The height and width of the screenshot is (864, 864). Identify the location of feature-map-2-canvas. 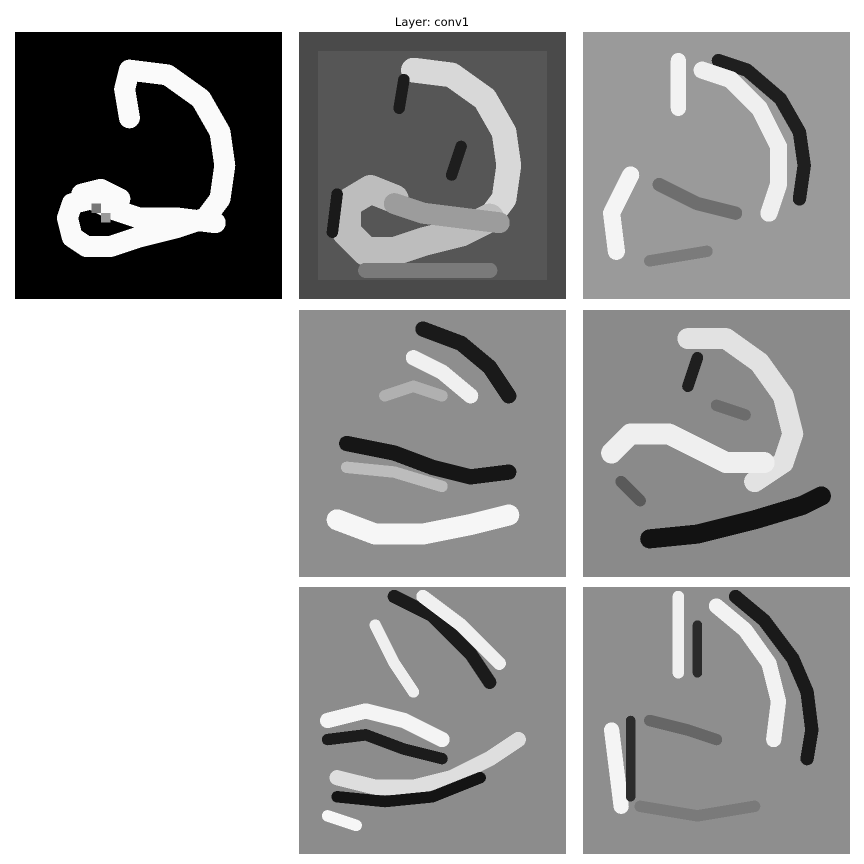
(716, 165).